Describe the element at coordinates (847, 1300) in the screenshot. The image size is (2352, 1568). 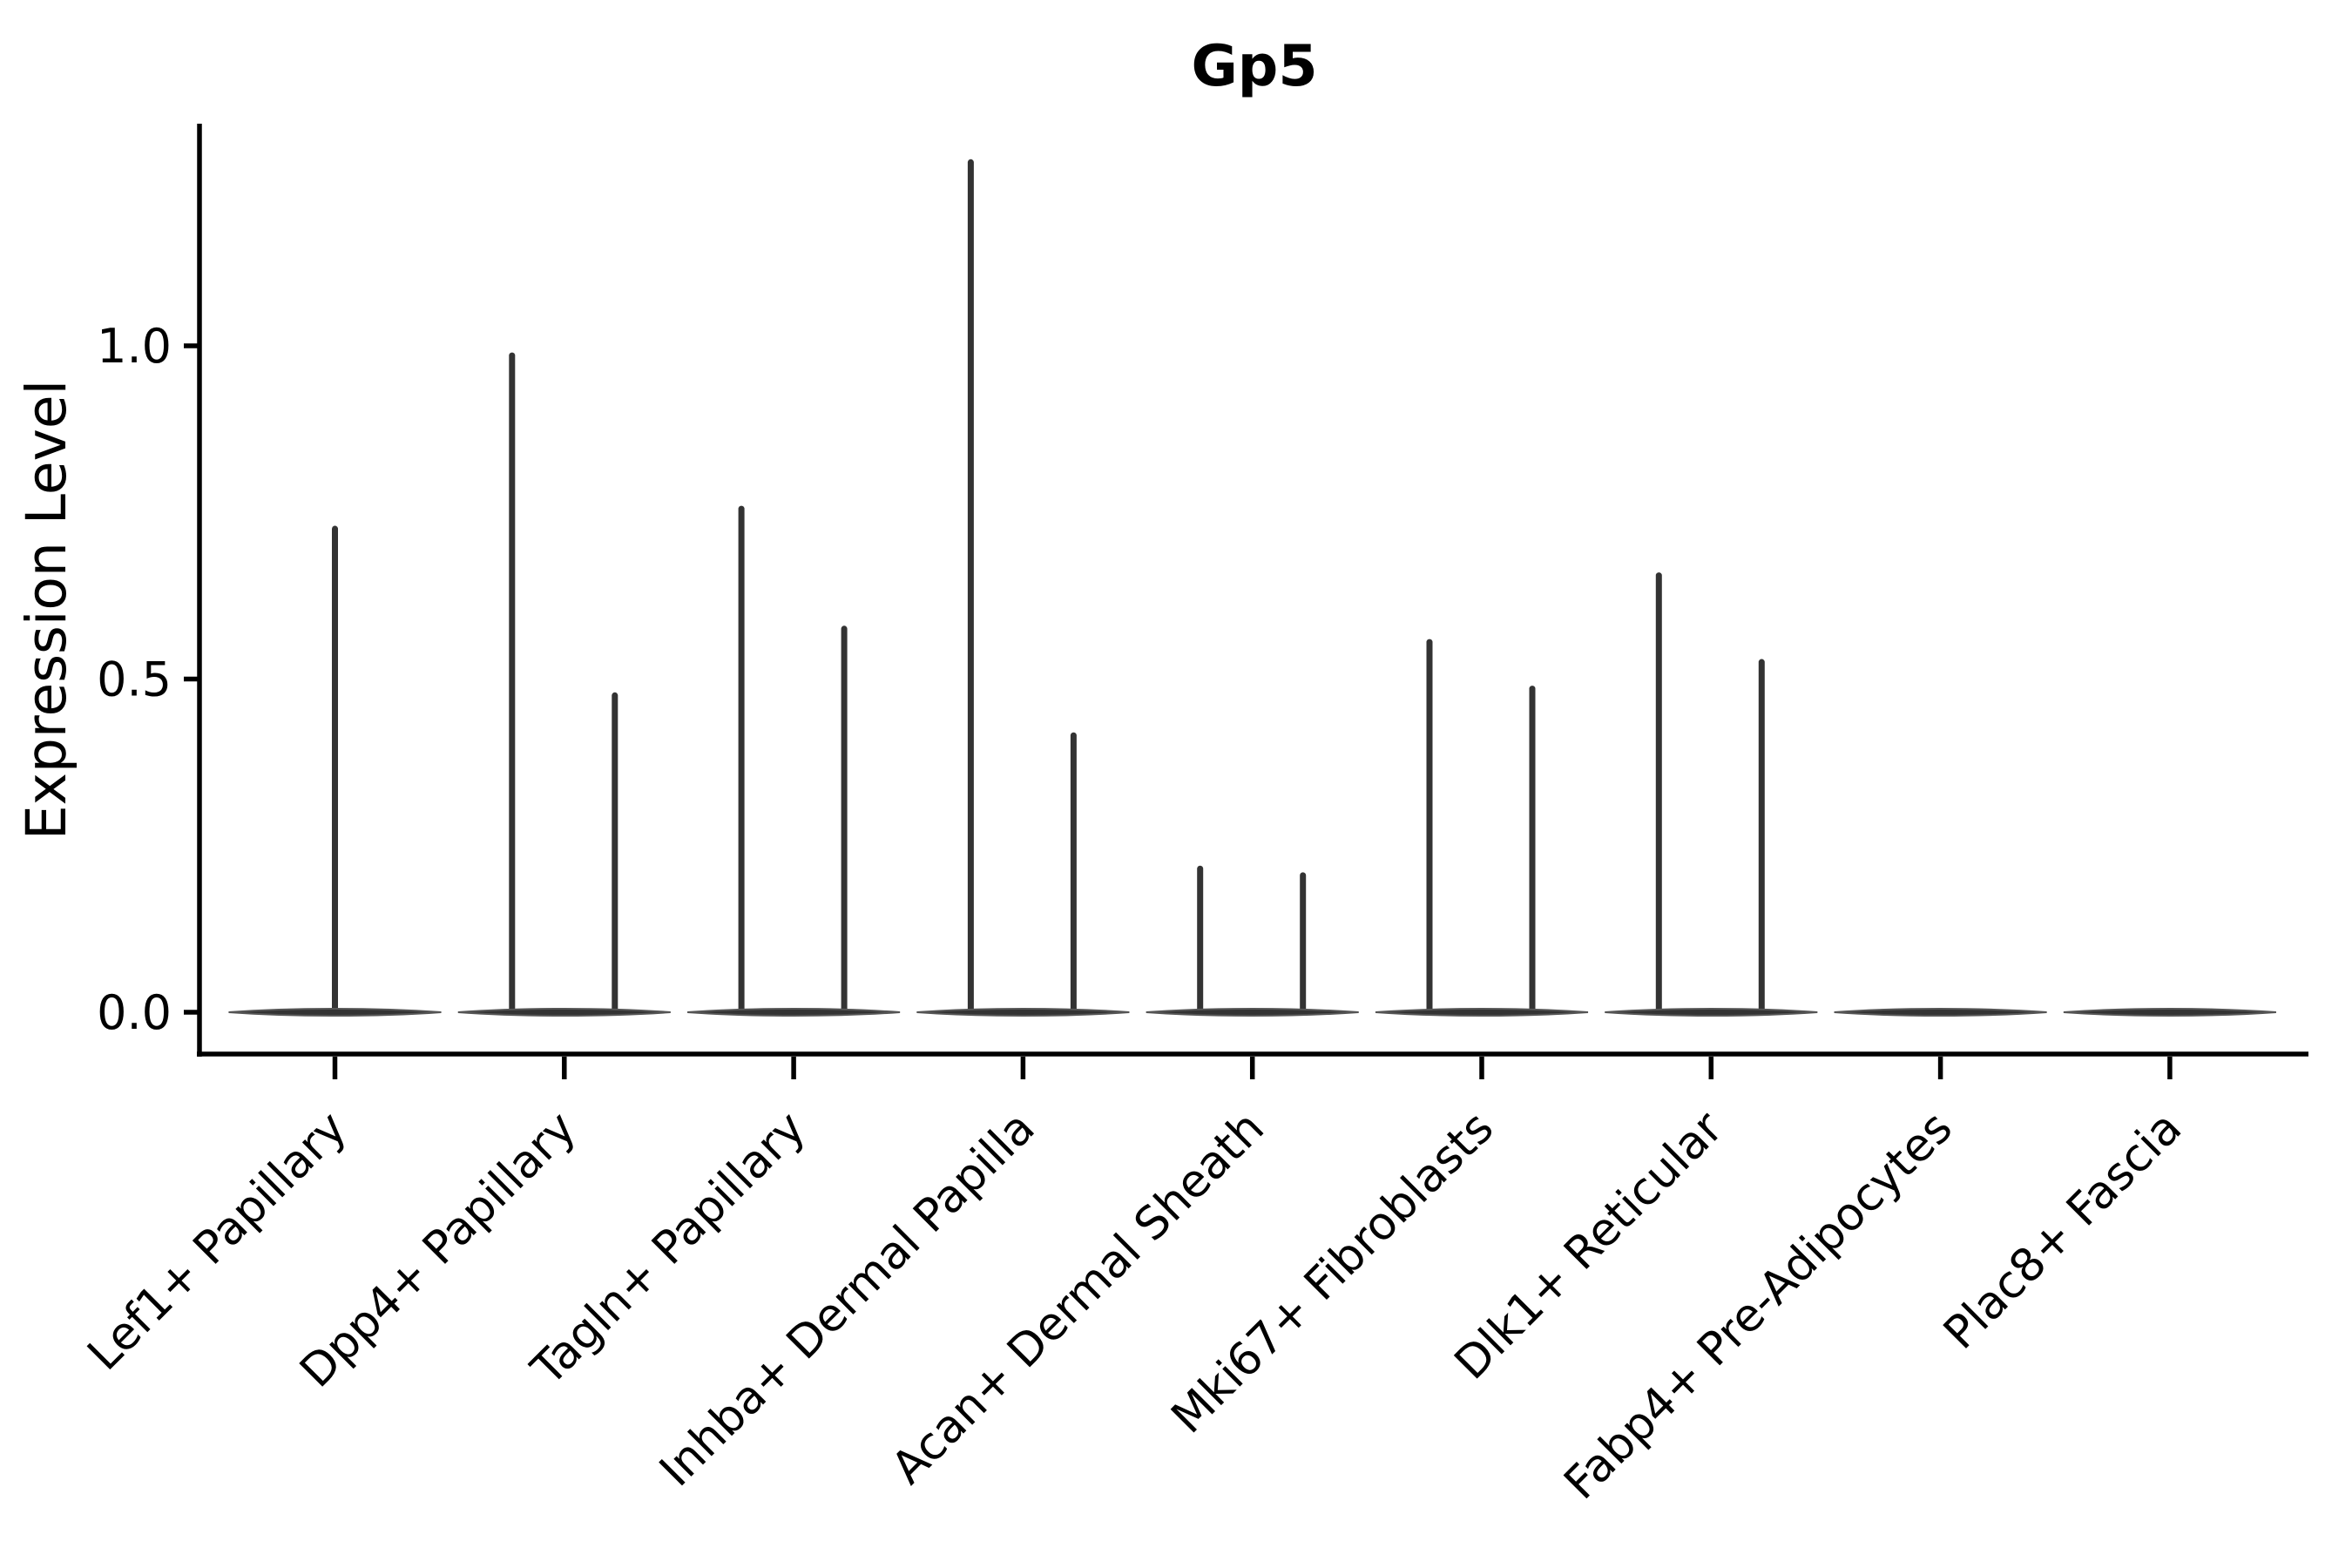
I see `x-tick-label: Inhba+ Dermal Papilla` at that location.